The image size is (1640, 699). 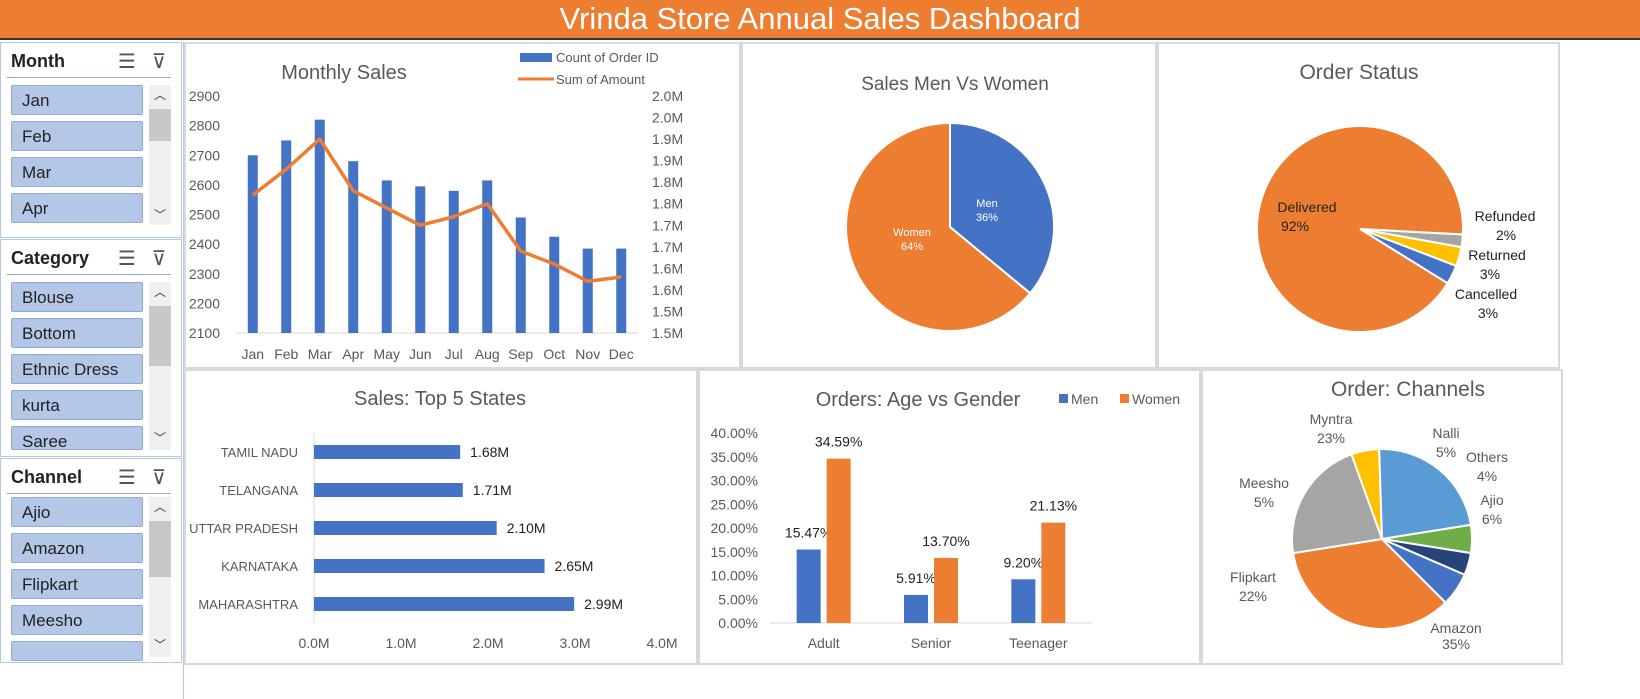 What do you see at coordinates (487, 643) in the screenshot?
I see `x-tick-label: 2.0M` at bounding box center [487, 643].